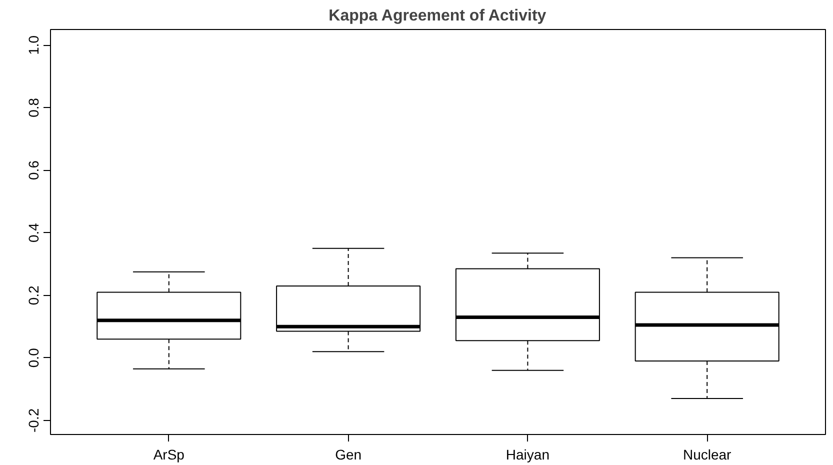 This screenshot has width=833, height=465. I want to click on y-tick-label: 1.0, so click(34, 45).